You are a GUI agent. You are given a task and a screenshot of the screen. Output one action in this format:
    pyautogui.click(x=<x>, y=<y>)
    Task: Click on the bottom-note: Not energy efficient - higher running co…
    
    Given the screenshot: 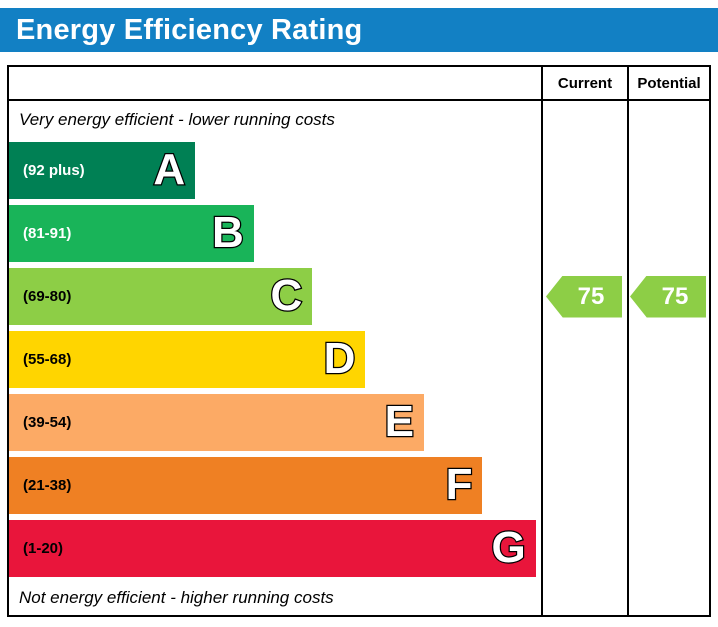 What is the action you would take?
    pyautogui.click(x=176, y=597)
    